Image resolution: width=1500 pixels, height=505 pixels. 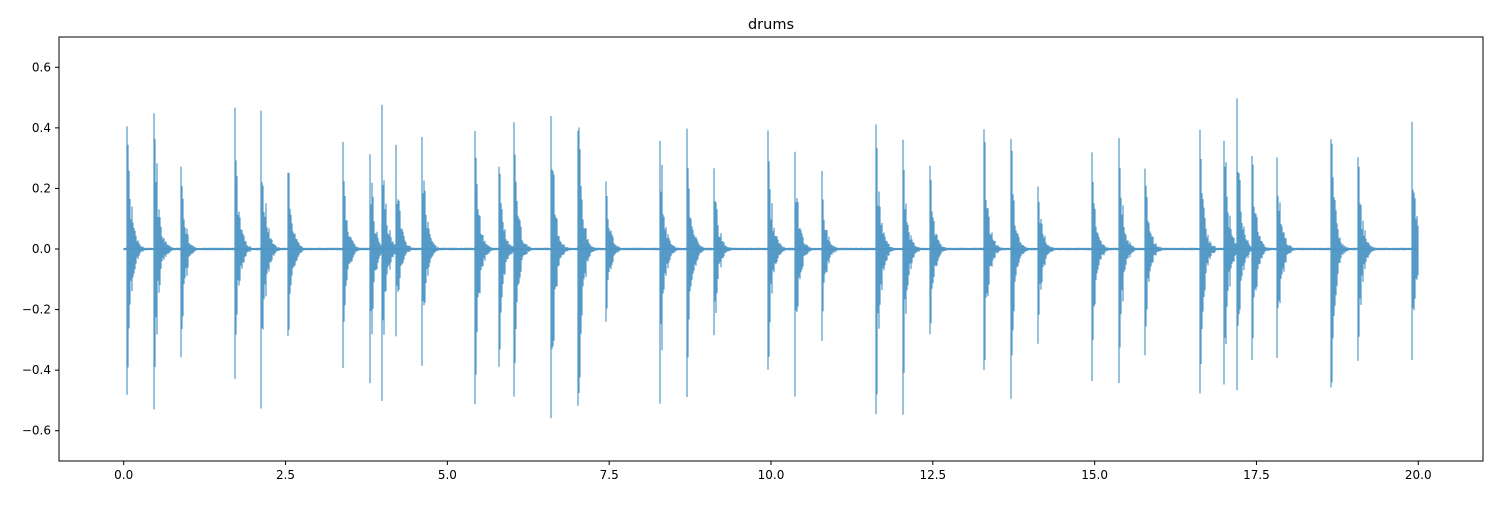 I want to click on chart-title: drums, so click(x=771, y=25).